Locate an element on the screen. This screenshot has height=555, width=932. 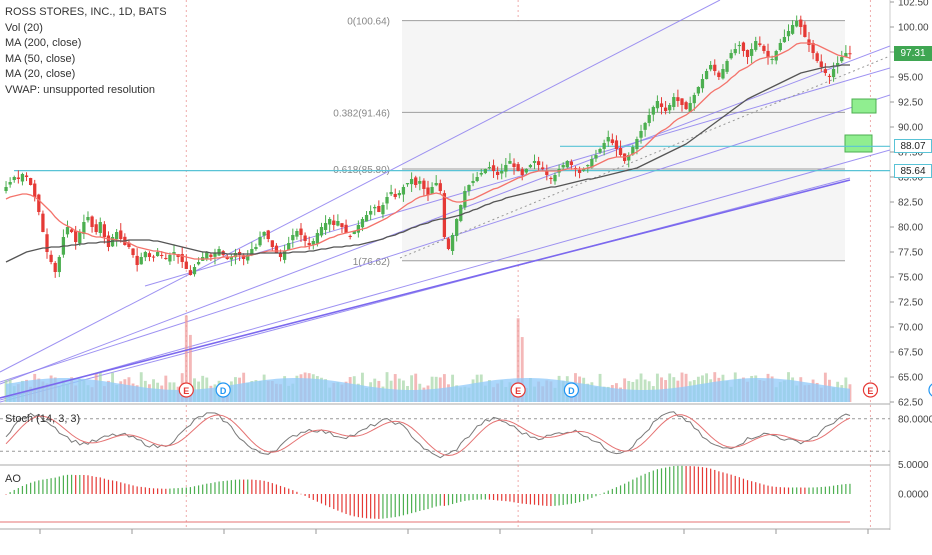
legend-title: ROSS STORES, INC., 1D, BATS is located at coordinates (86, 12).